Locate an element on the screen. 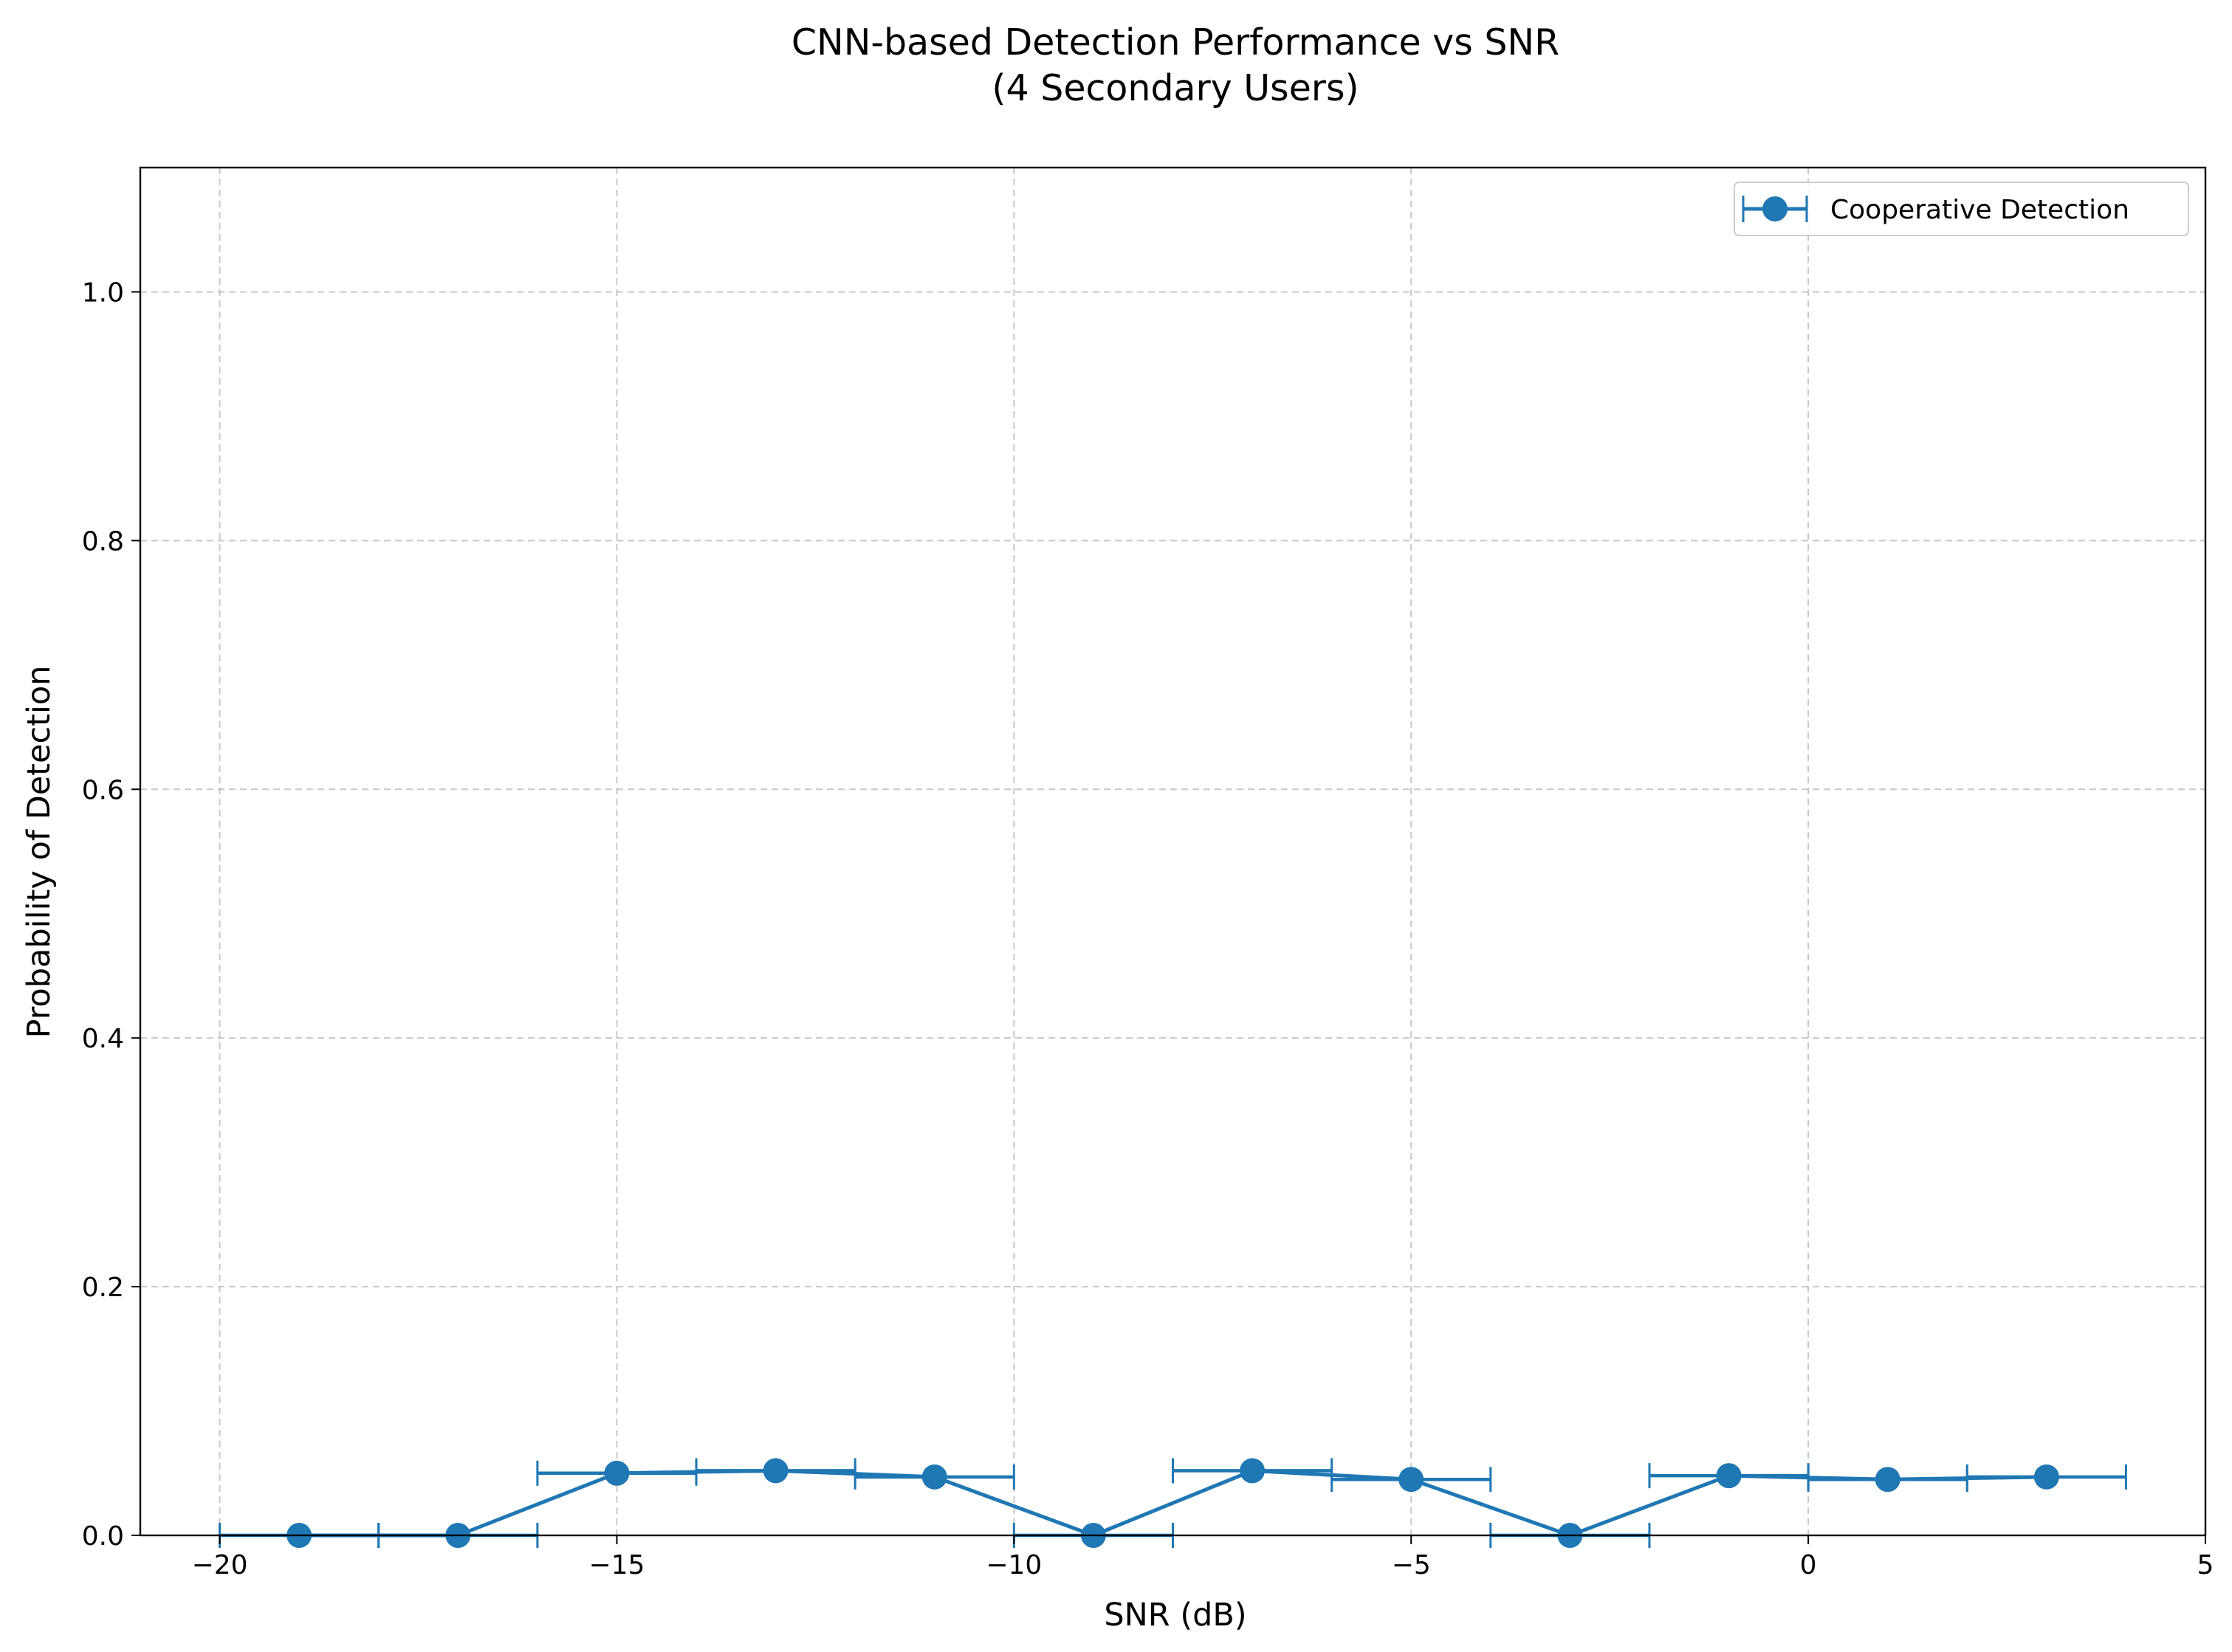  y-tick-label: 0.8 is located at coordinates (103, 541).